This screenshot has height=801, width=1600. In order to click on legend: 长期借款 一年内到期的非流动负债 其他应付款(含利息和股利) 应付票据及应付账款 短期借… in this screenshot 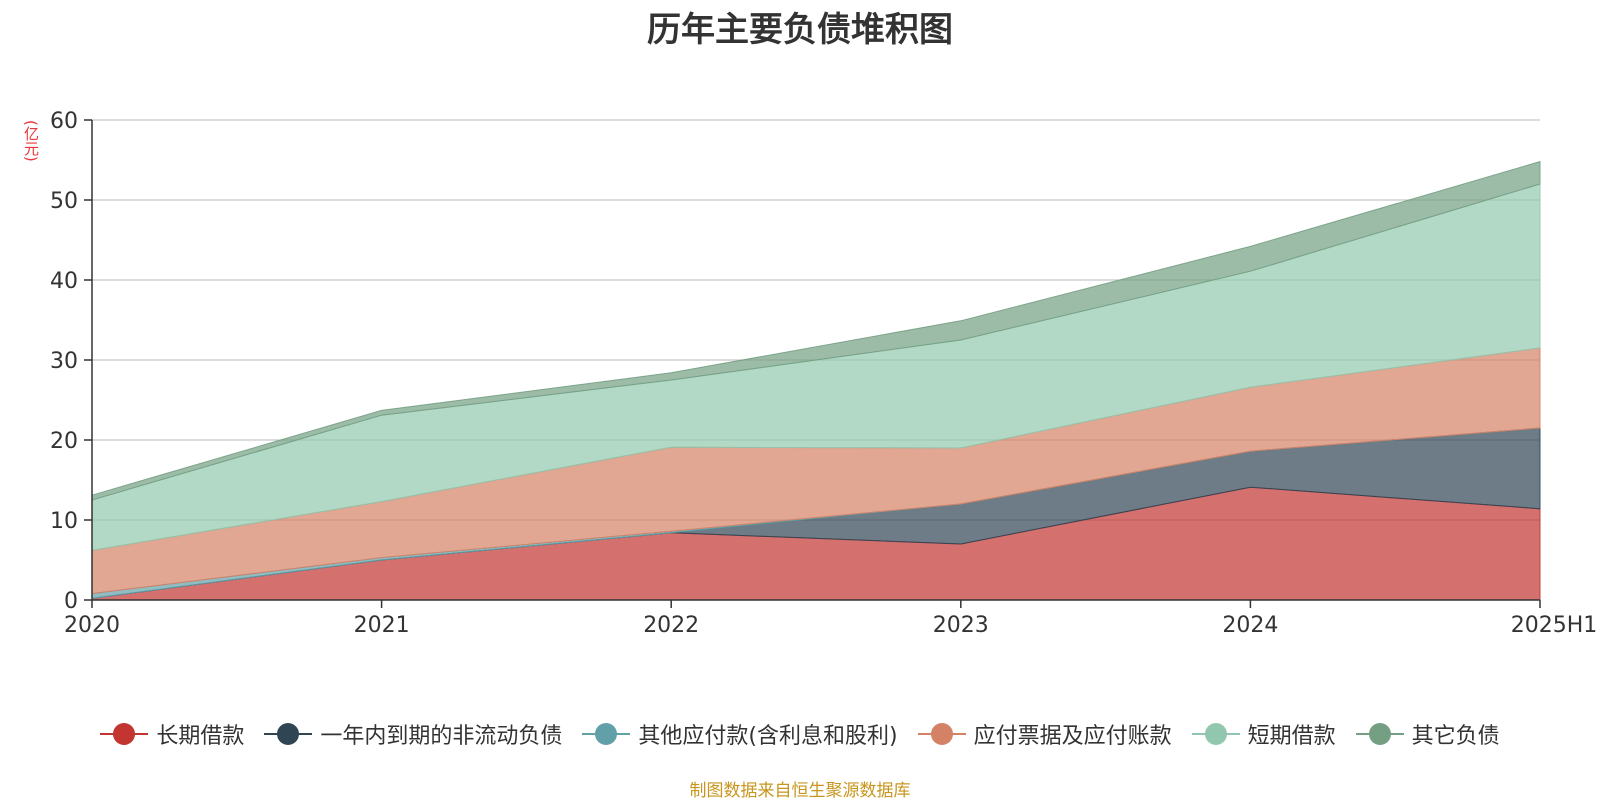, I will do `click(800, 734)`.